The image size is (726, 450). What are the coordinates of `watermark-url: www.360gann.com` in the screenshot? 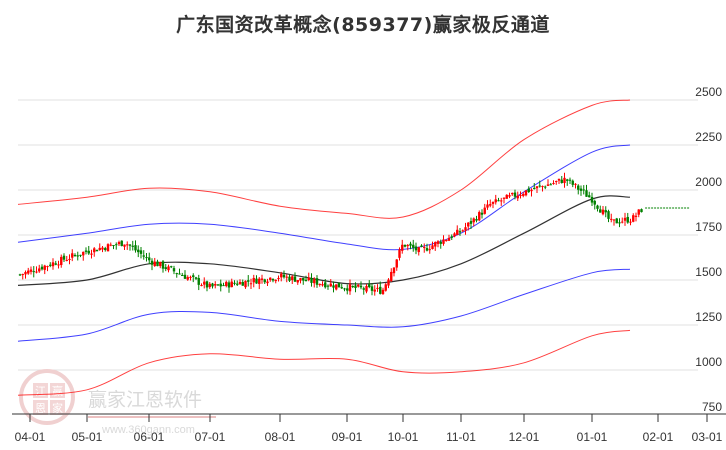 It's located at (148, 430).